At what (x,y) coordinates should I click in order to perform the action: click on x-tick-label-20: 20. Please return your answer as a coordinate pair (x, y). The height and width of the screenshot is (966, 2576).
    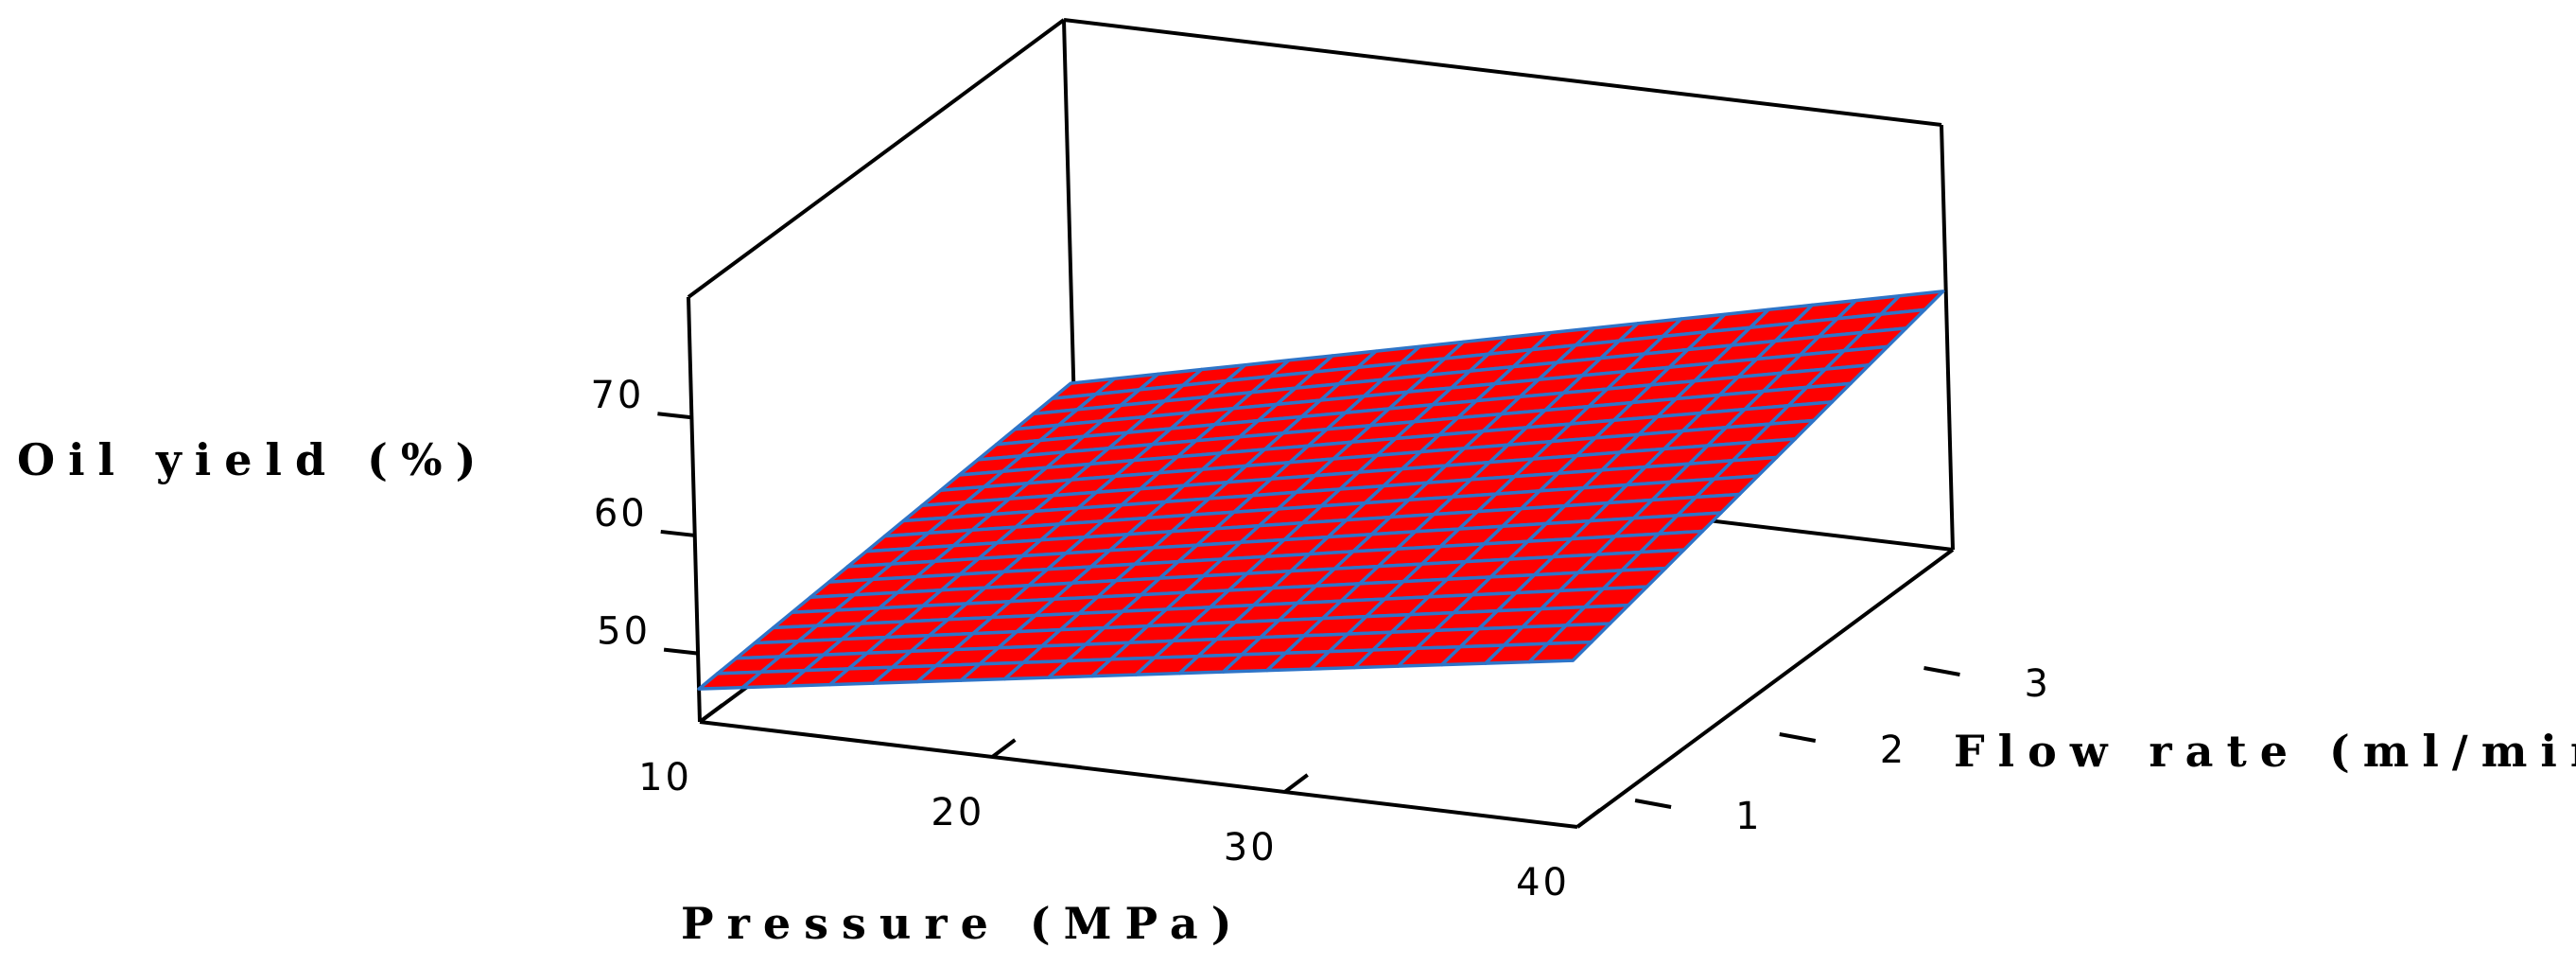
    Looking at the image, I should click on (957, 812).